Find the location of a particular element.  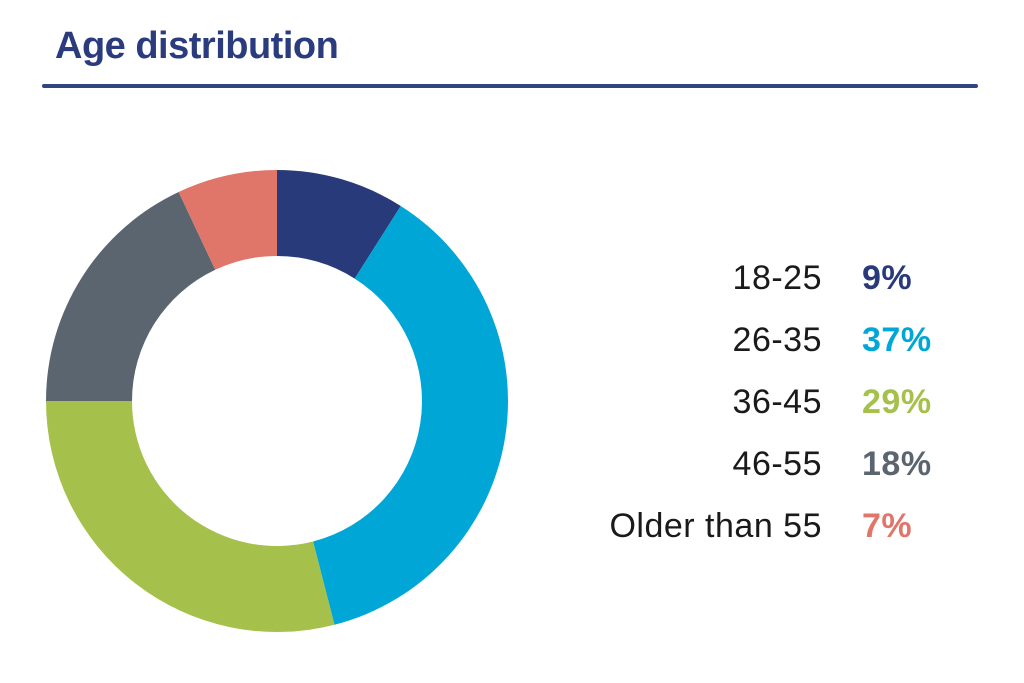

legend-row: Older than 55 7% is located at coordinates (757, 526).